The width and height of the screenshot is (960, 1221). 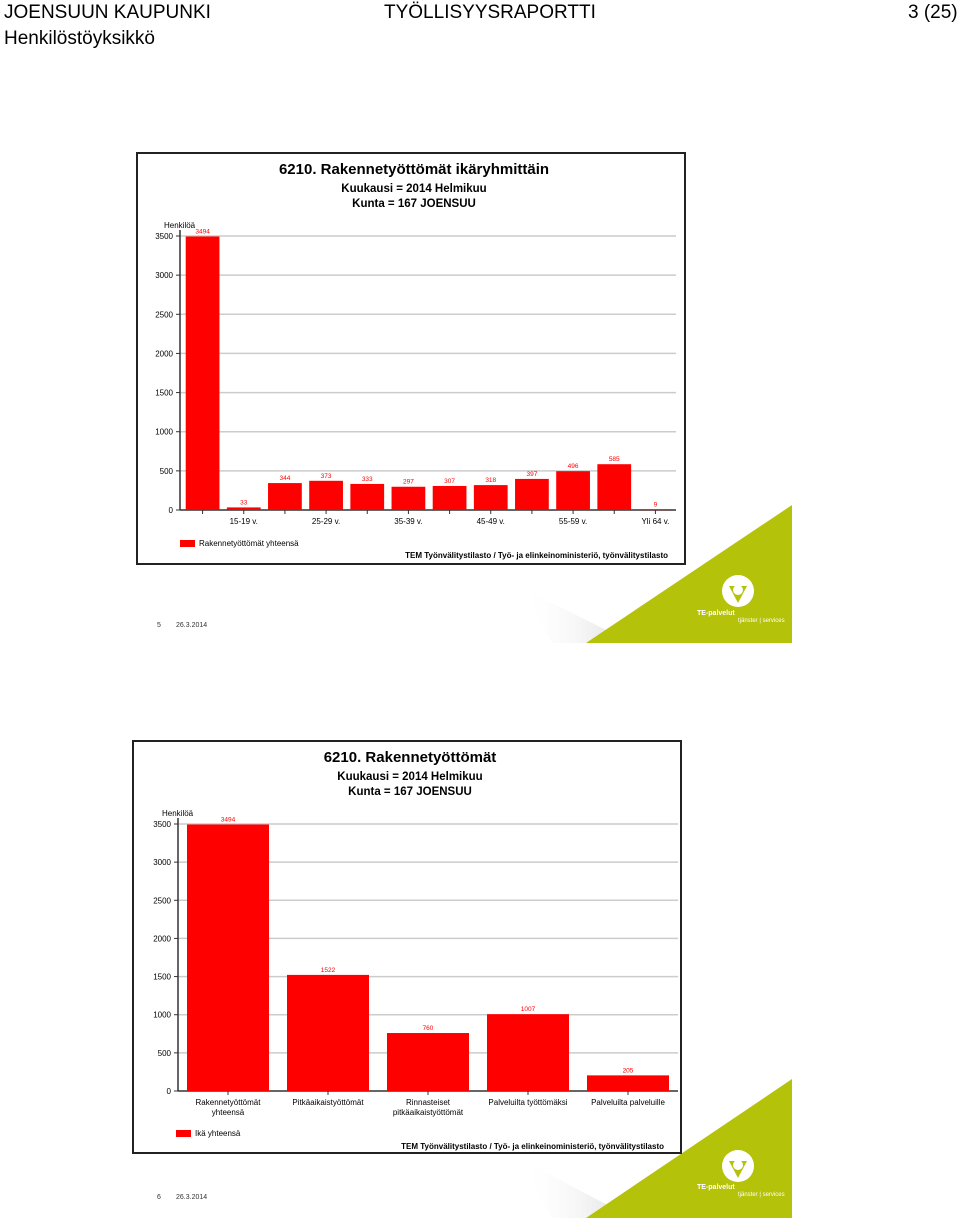 I want to click on x-tick-label: yhteensä, so click(x=228, y=1112).